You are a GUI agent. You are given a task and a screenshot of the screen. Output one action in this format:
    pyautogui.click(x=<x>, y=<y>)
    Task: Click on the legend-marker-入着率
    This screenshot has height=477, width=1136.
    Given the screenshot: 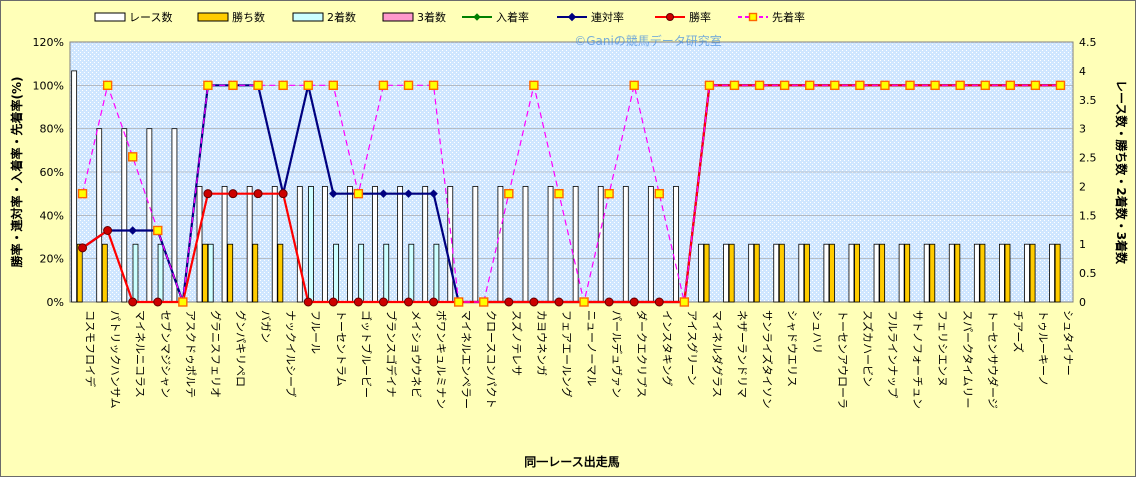 What is the action you would take?
    pyautogui.click(x=477, y=17)
    